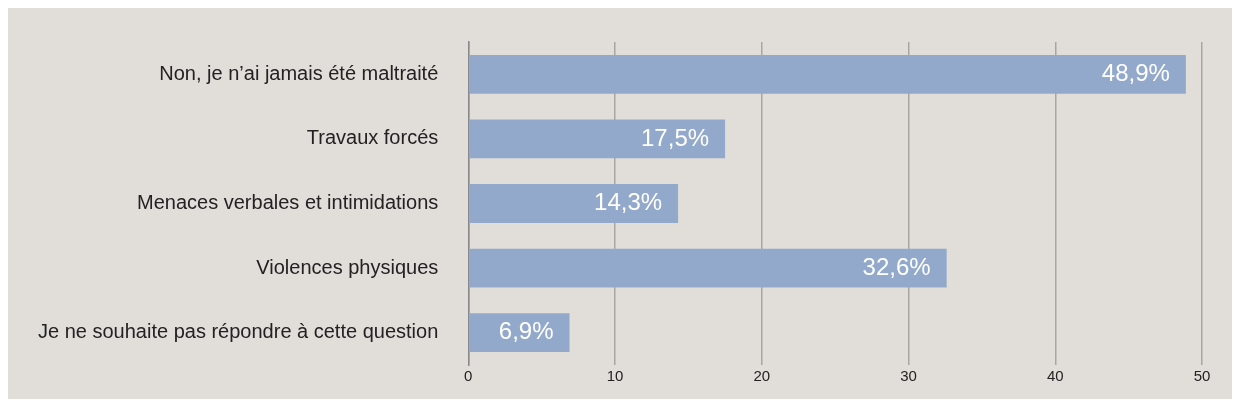  I want to click on data-label: 6,9%, so click(526, 331).